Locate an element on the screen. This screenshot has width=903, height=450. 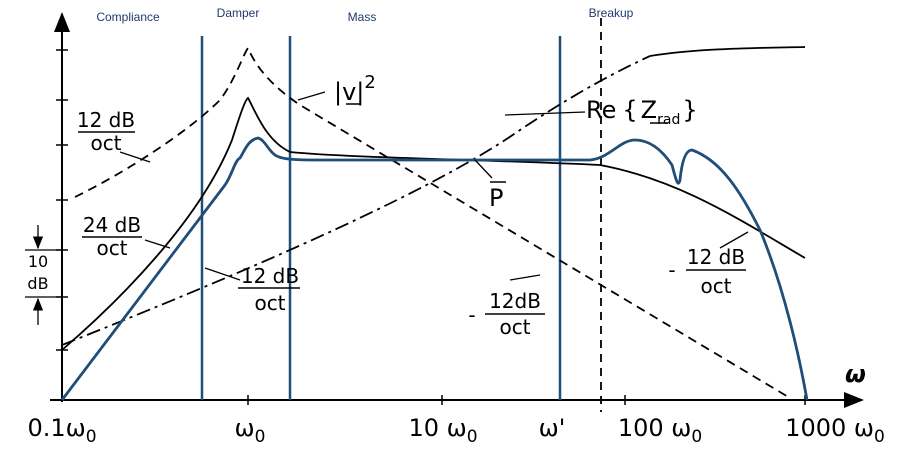
slope-label: - 12 dB oct is located at coordinates (707, 271).